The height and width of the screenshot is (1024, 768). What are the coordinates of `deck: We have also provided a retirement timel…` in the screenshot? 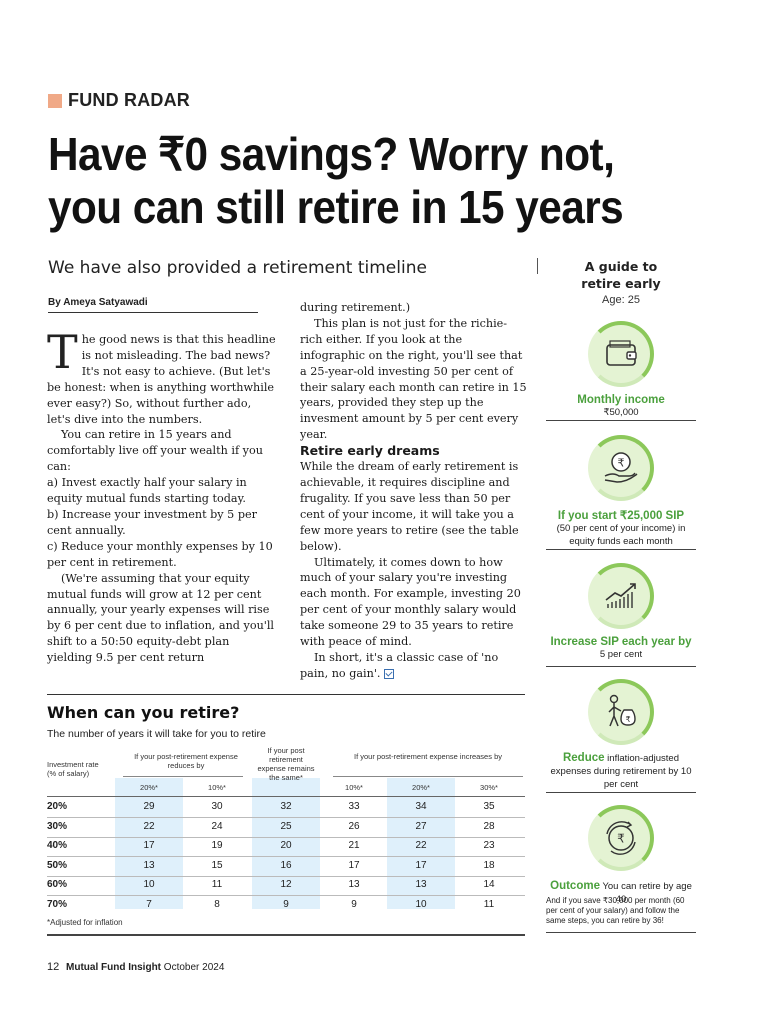 It's located at (237, 268).